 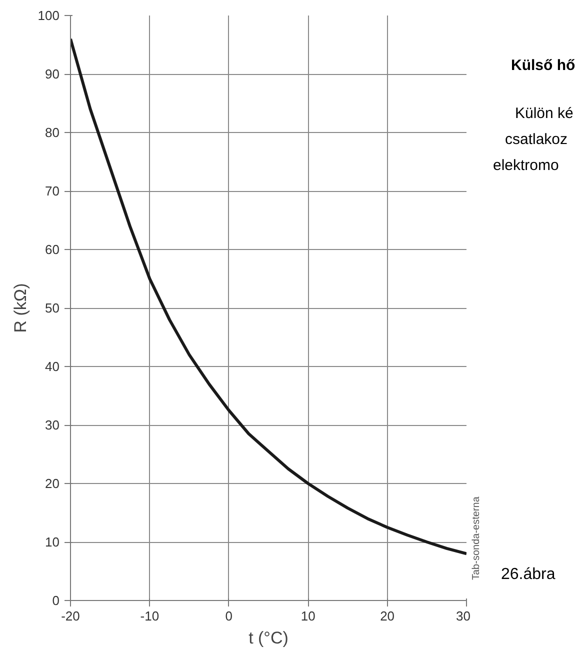 What do you see at coordinates (544, 113) in the screenshot?
I see `text: Külön ké` at bounding box center [544, 113].